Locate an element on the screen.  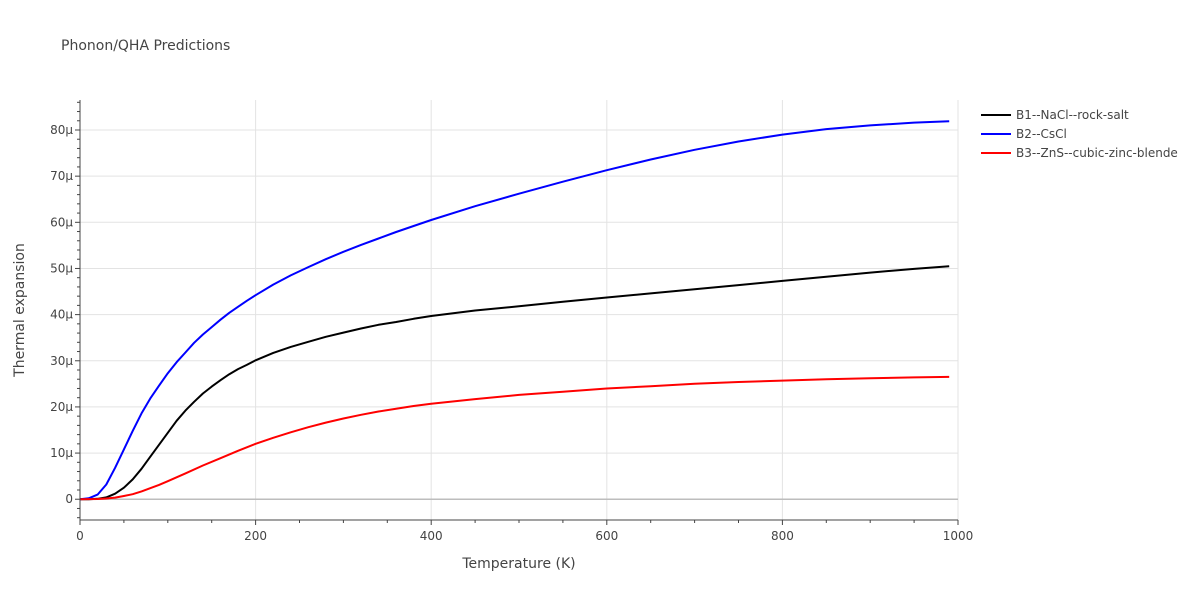
legend-label-3: B3--ZnS--cubic-zinc-blende is located at coordinates (1097, 153).